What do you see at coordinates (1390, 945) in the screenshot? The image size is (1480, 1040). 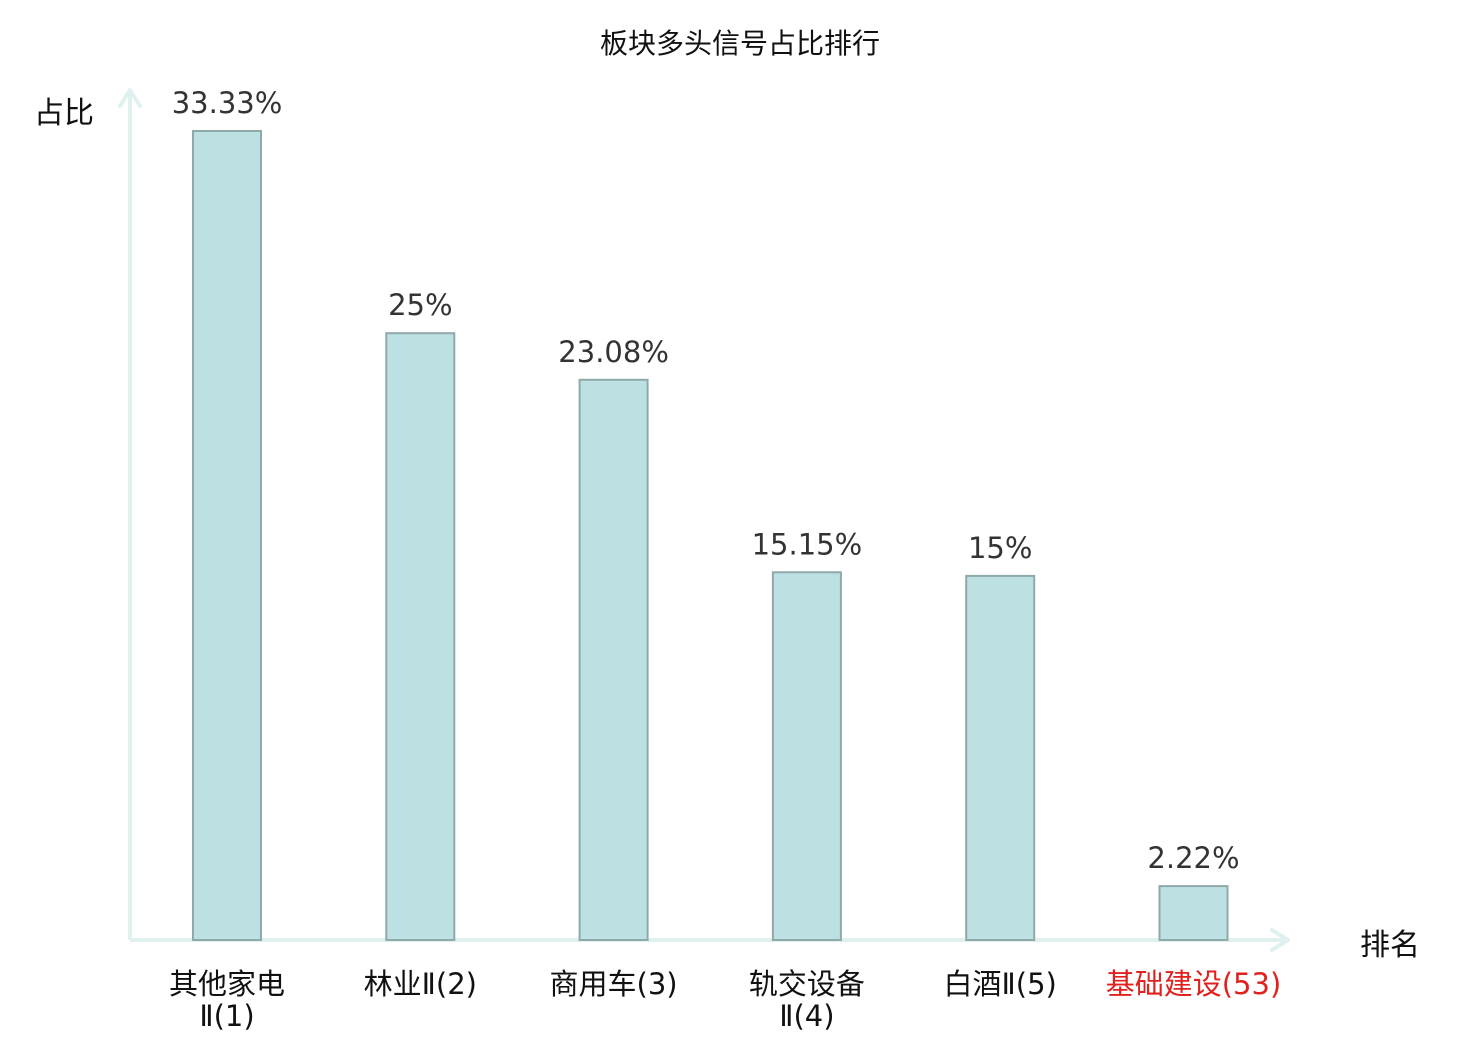 I see `x-axis-label: 排名` at bounding box center [1390, 945].